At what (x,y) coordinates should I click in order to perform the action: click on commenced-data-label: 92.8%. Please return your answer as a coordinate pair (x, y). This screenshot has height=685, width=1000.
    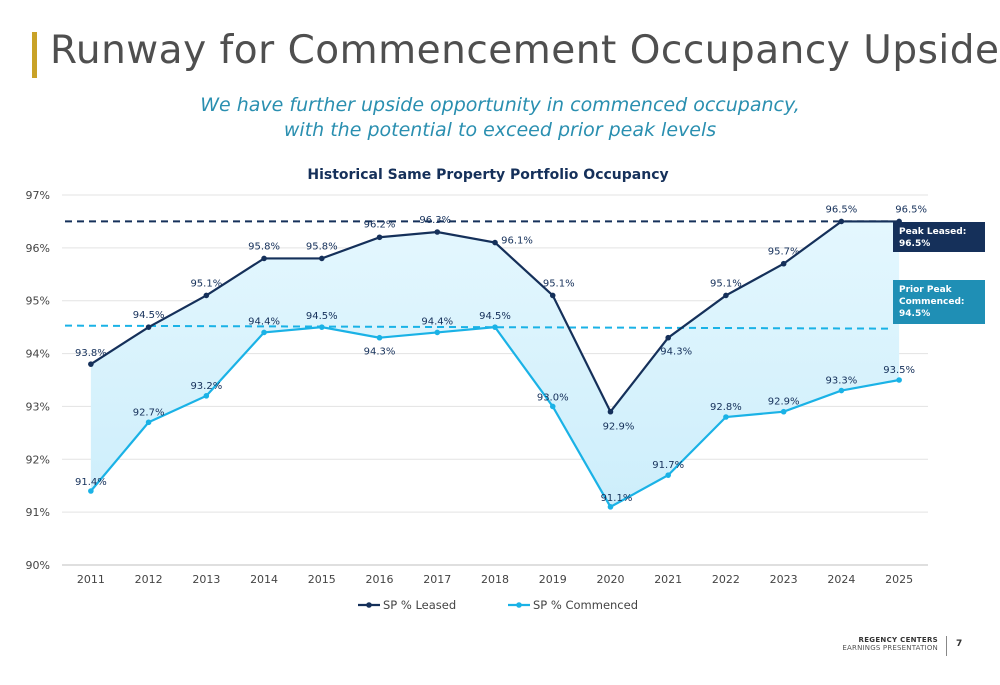
    Looking at the image, I should click on (726, 407).